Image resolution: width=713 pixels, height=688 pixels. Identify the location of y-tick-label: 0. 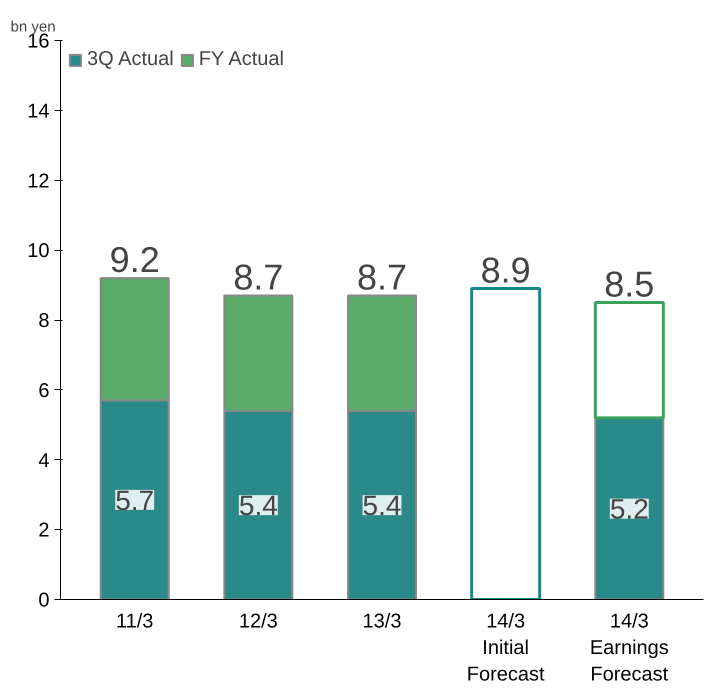
(44, 601).